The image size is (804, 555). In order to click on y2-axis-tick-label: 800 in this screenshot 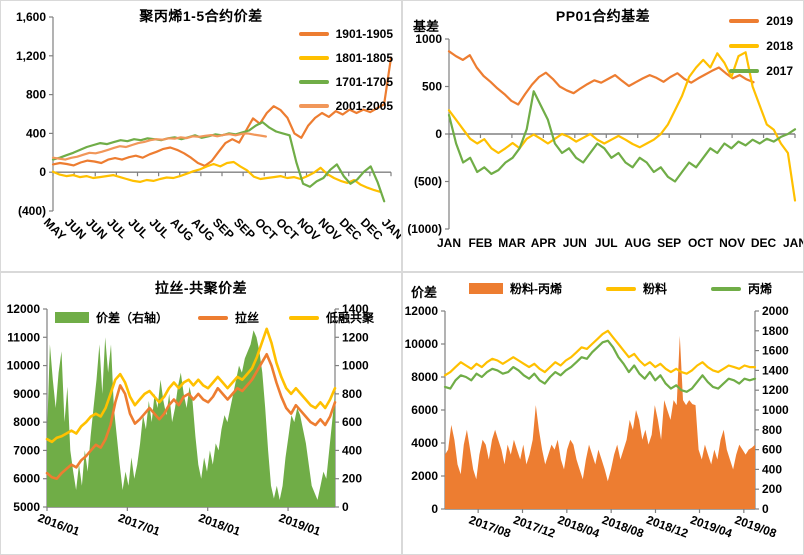, I will do `click(772, 430)`.